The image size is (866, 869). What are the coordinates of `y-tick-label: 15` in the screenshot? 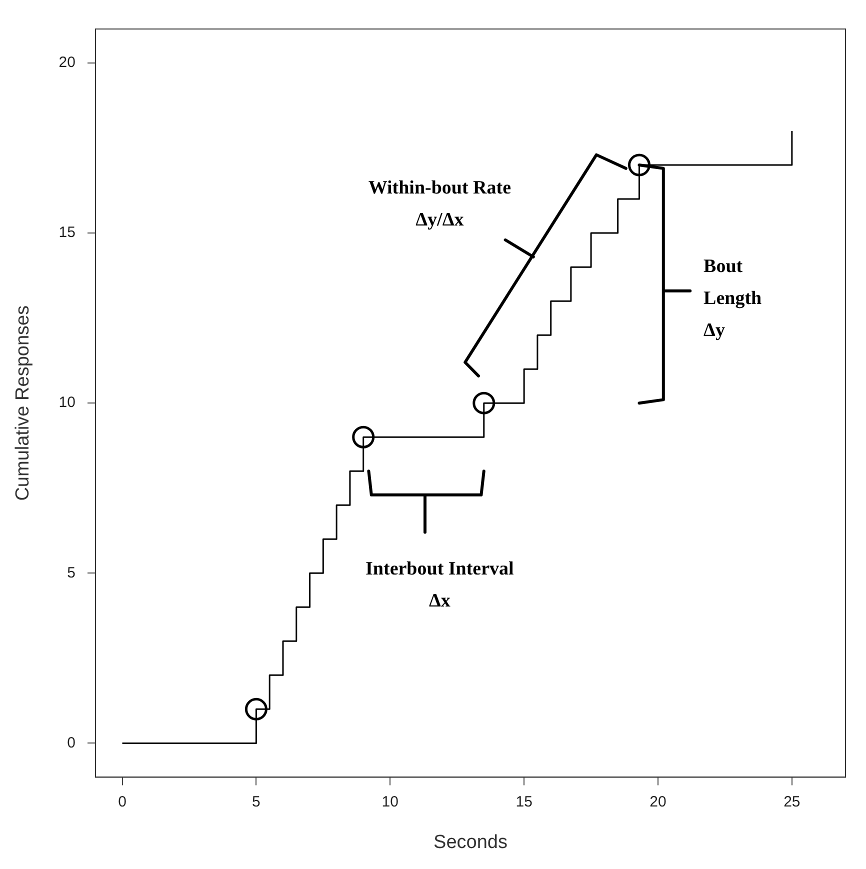 It's located at (67, 233).